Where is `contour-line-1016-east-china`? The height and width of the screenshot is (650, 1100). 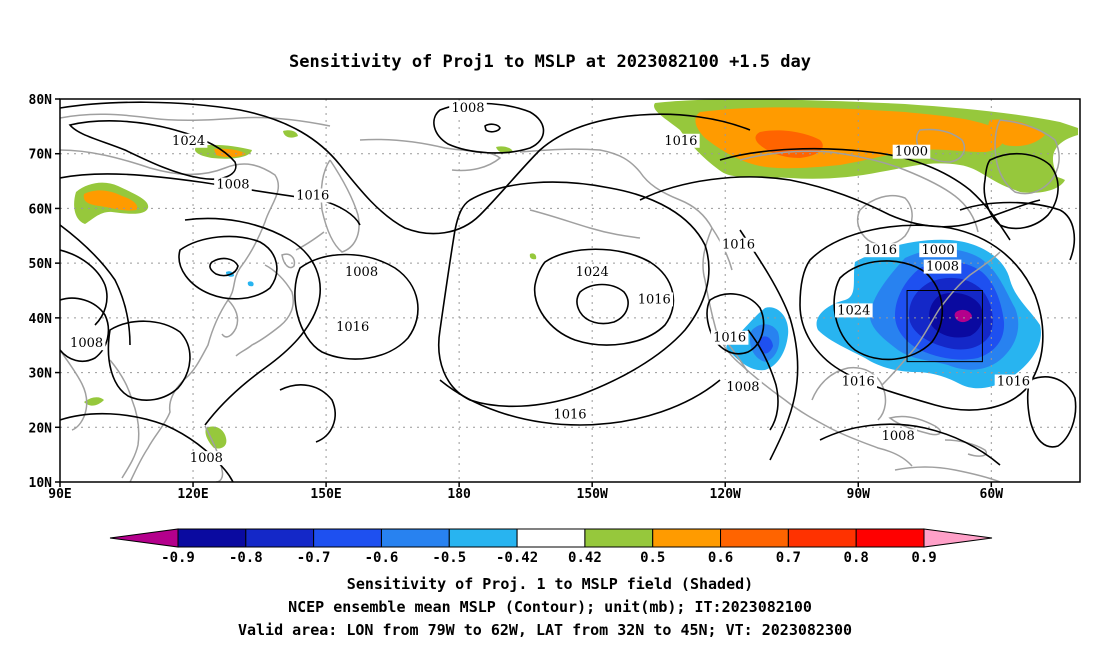 contour-line-1016-east-china is located at coordinates (252, 321).